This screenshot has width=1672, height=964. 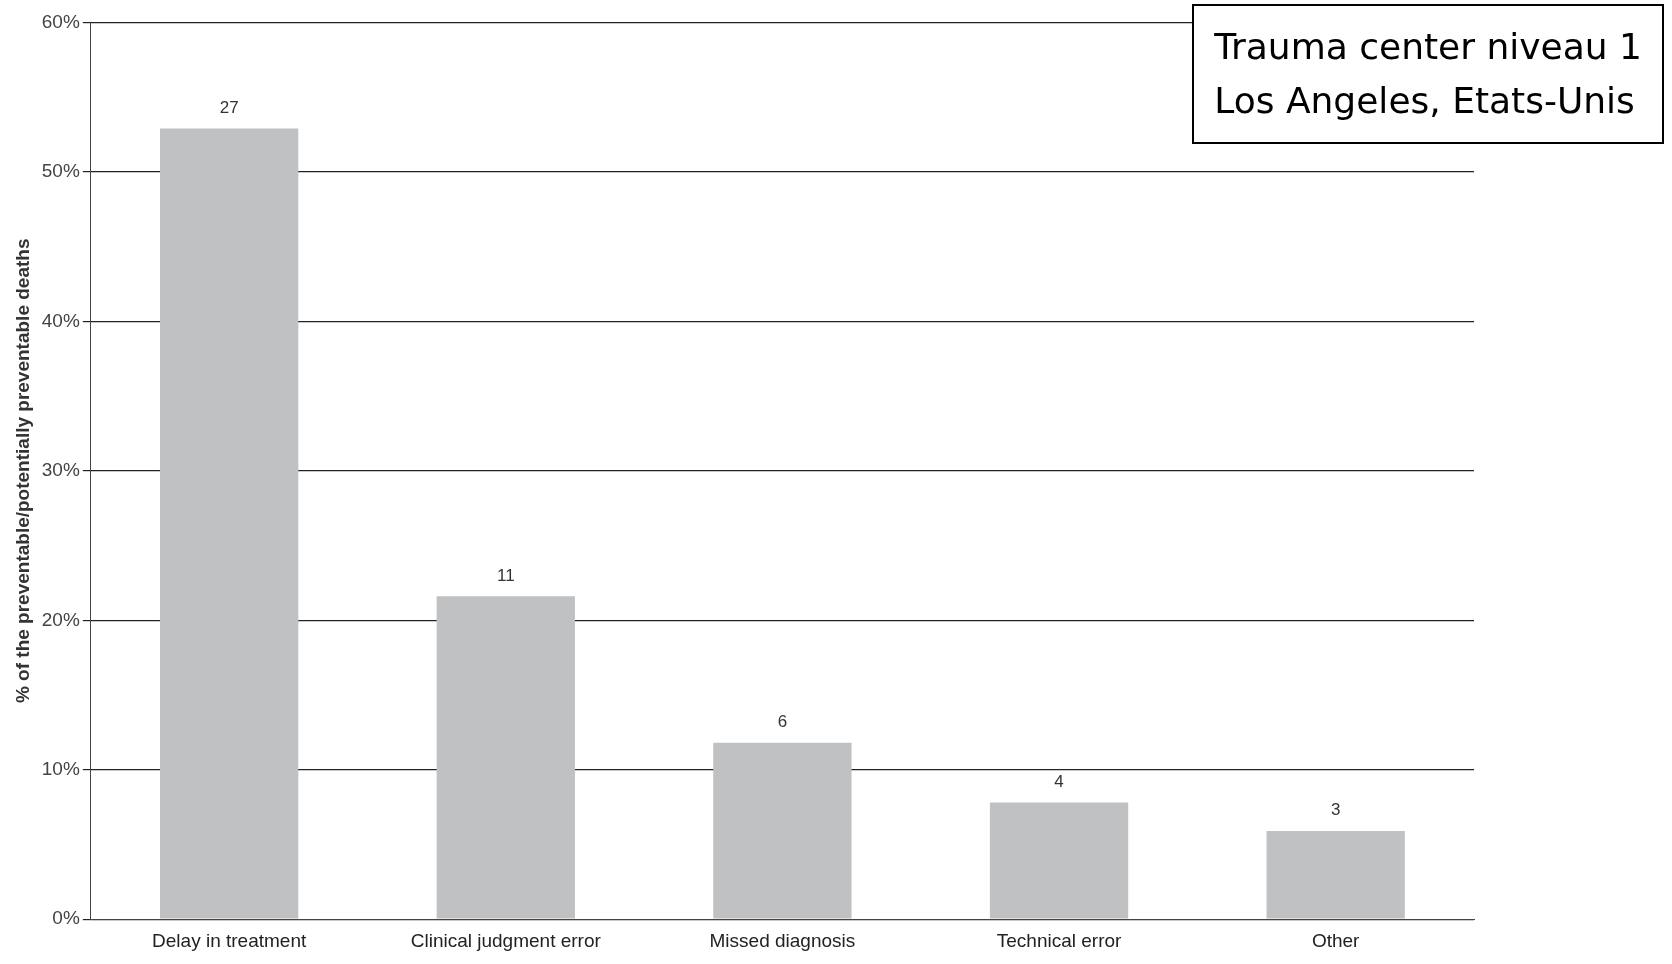 I want to click on text: Los Angeles, Etats-Unis, so click(x=1425, y=101).